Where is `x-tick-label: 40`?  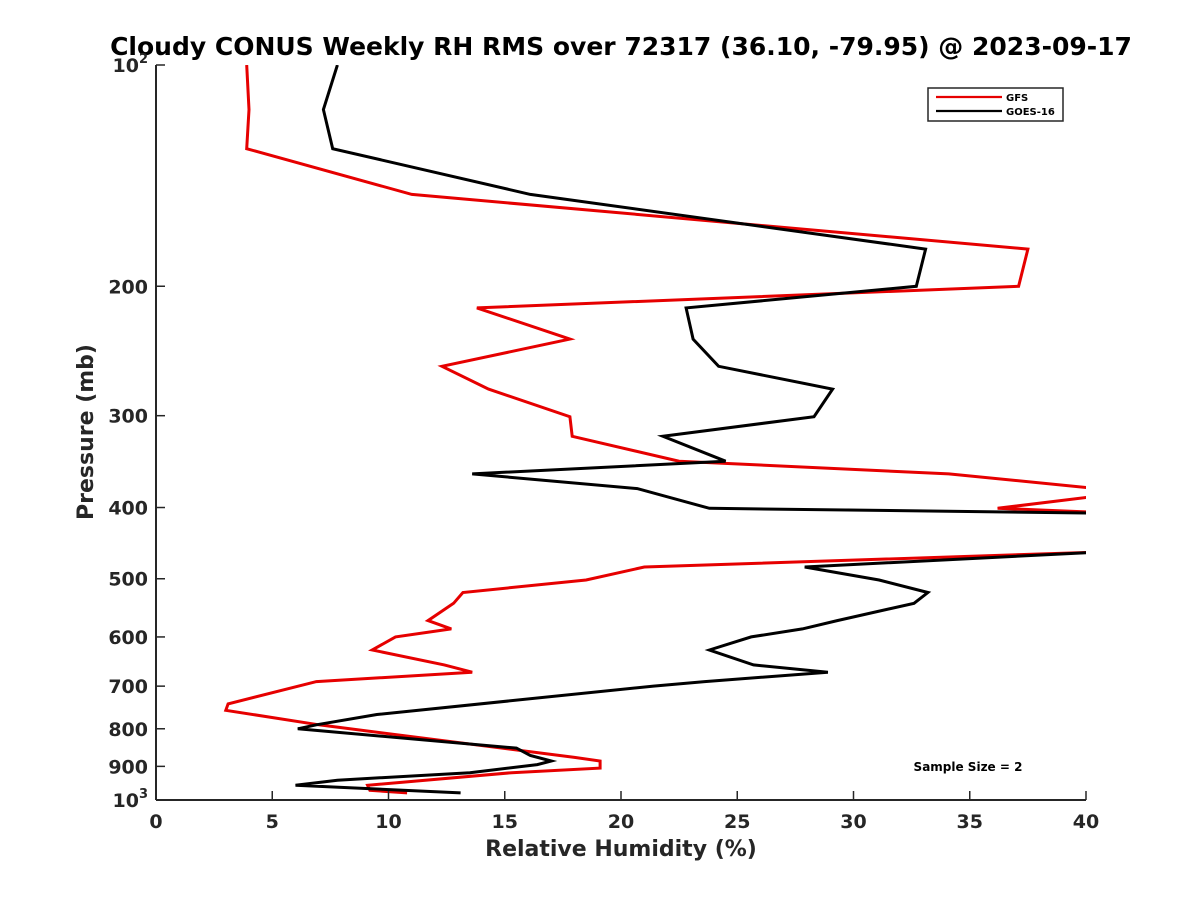 x-tick-label: 40 is located at coordinates (1086, 822).